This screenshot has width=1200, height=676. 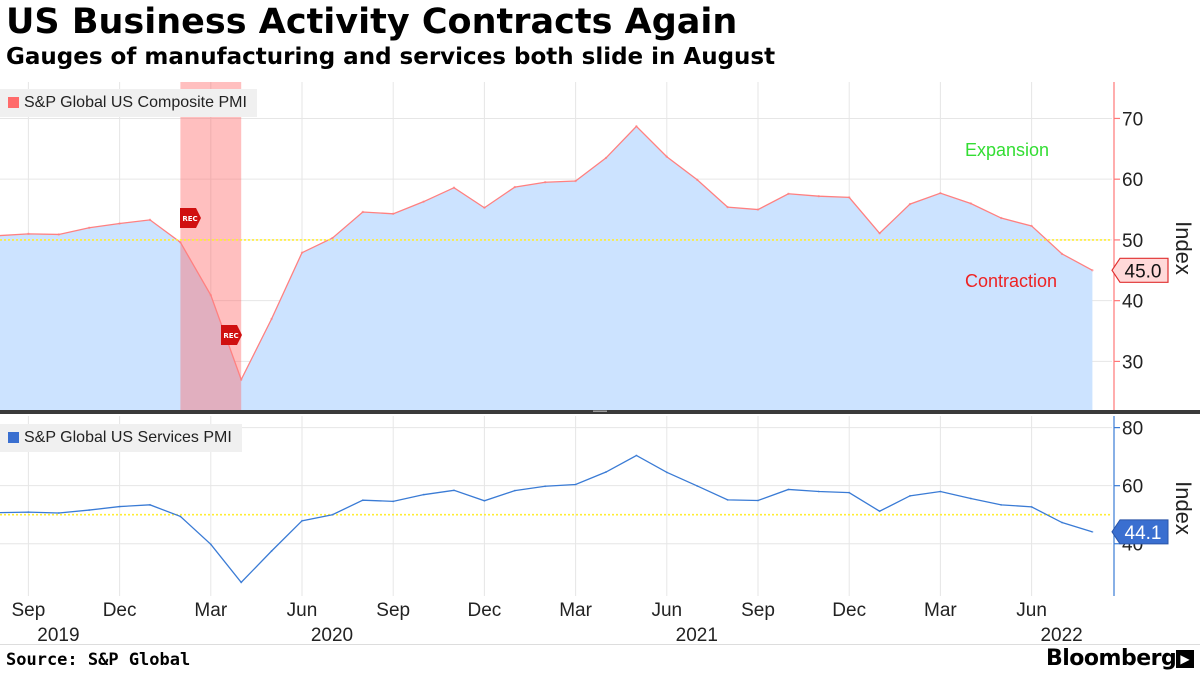 What do you see at coordinates (1132, 119) in the screenshot?
I see `composite-y-tick-label: 70` at bounding box center [1132, 119].